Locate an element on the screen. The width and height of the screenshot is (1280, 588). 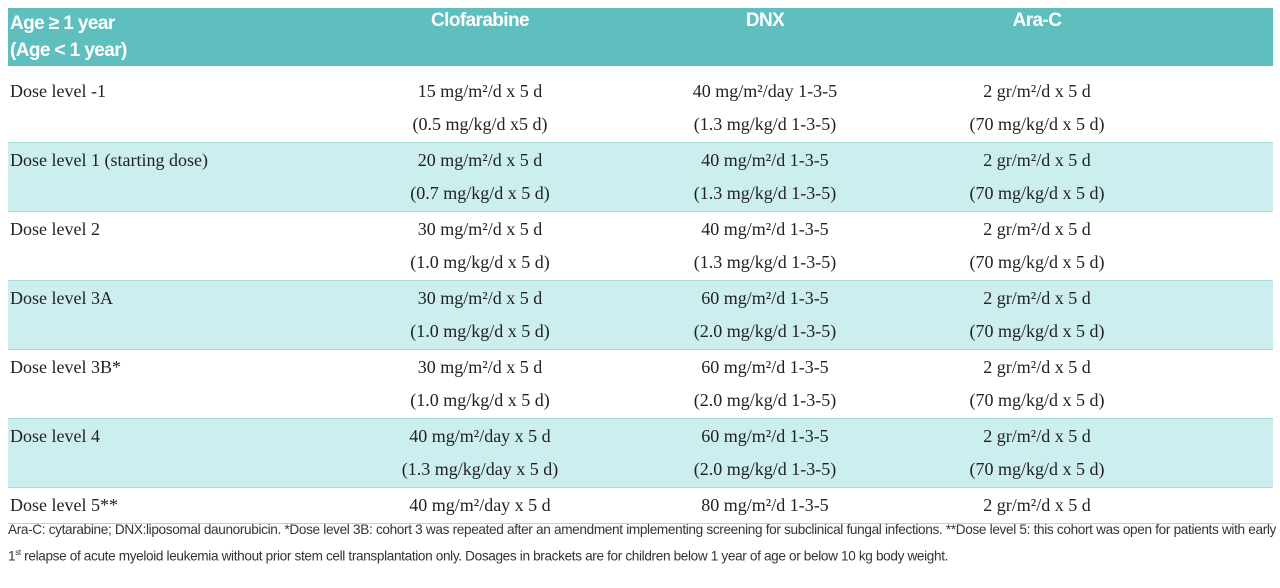
clofarabine-cell-line: (0.7 mg/kg/d x 5 d) is located at coordinates (480, 193).